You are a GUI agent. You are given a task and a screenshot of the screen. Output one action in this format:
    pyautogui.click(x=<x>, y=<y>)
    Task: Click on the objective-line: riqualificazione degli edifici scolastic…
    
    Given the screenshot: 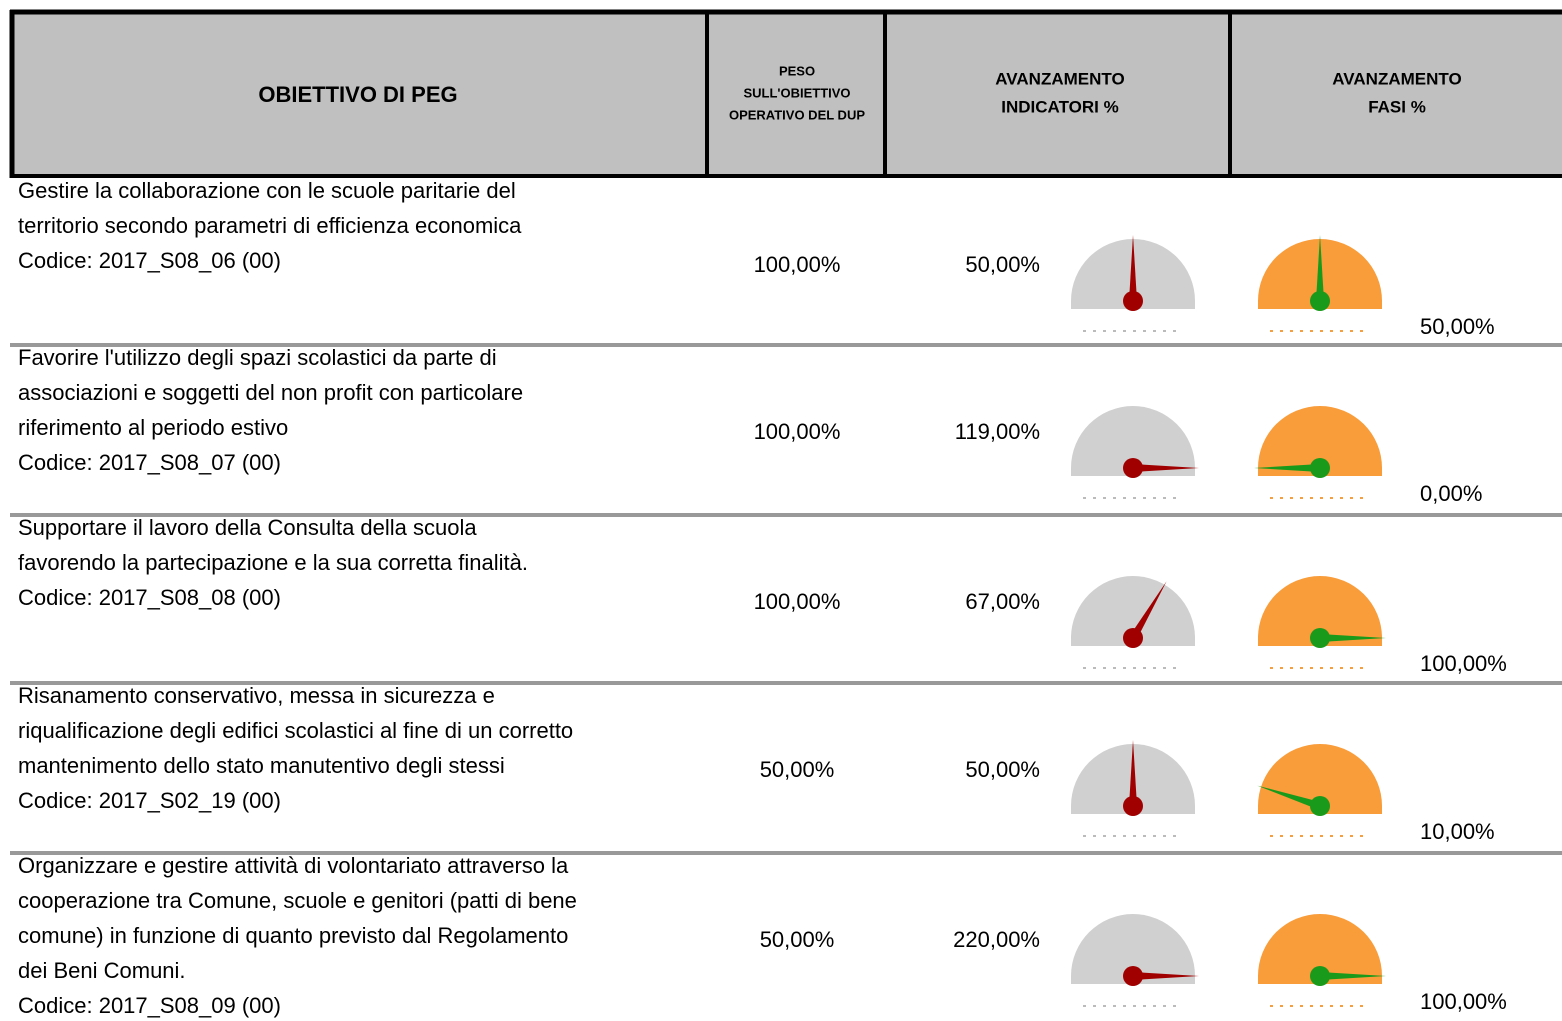 What is the action you would take?
    pyautogui.click(x=295, y=730)
    